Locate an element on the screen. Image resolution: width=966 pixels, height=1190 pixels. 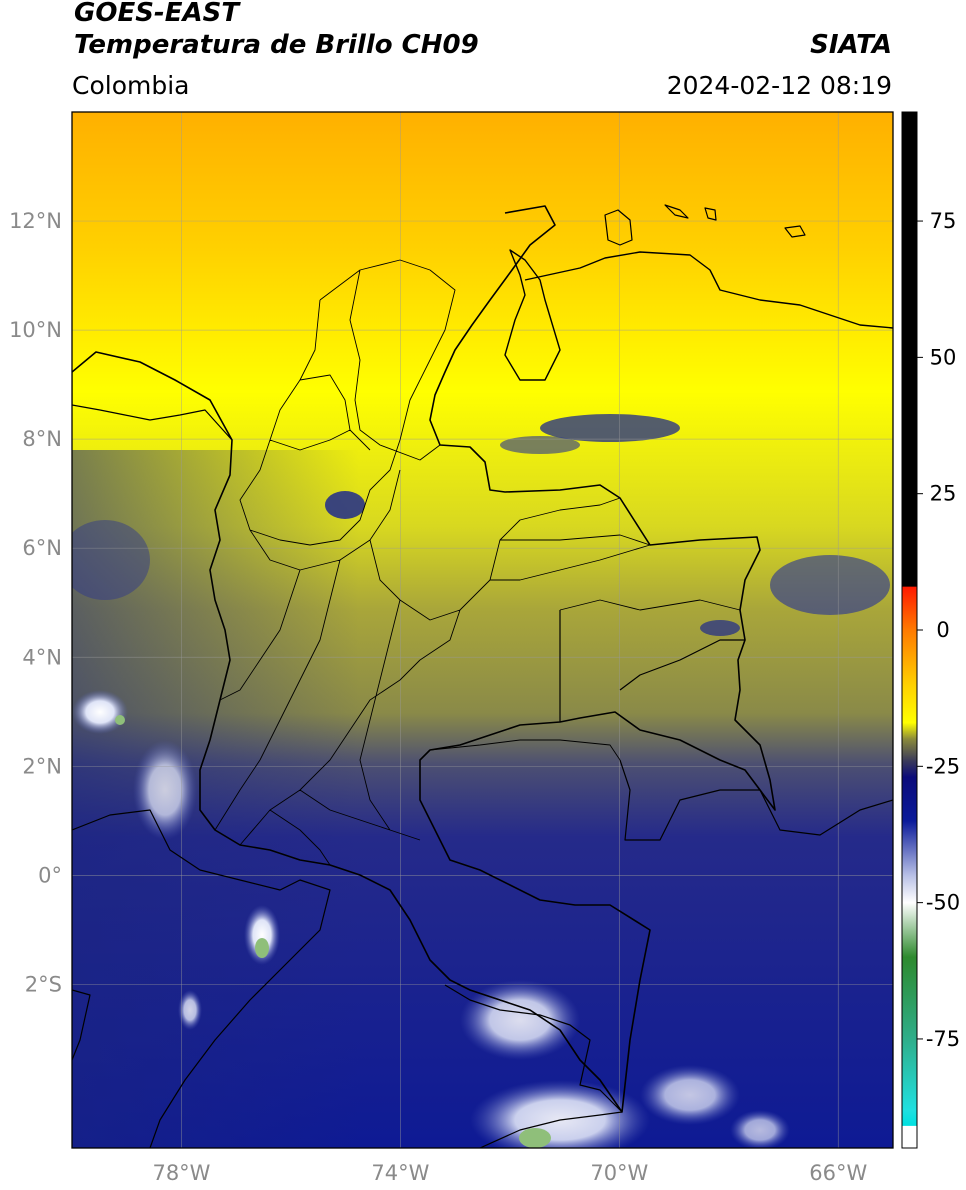
colorbar-tick-label: -75 is located at coordinates (943, 1039).